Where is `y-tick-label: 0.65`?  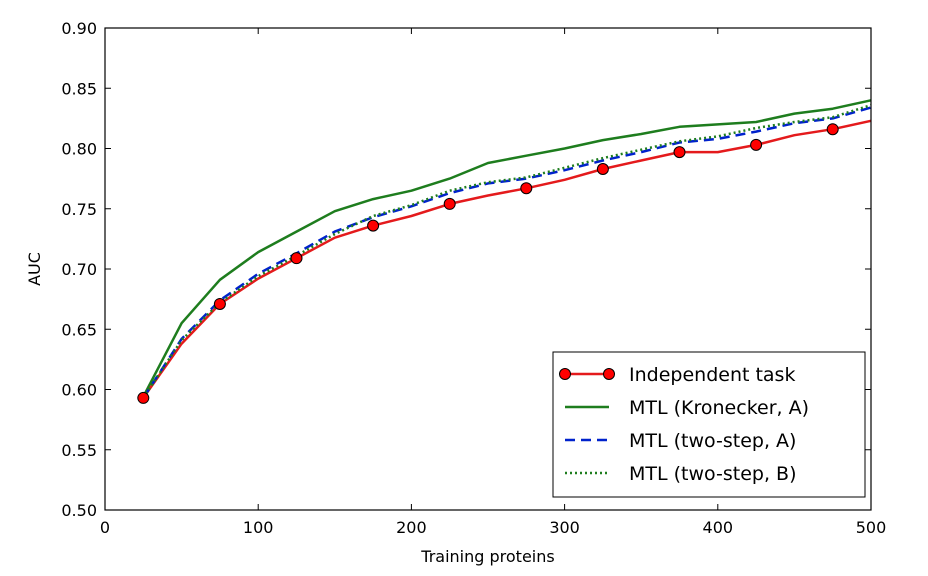
y-tick-label: 0.65 is located at coordinates (79, 329).